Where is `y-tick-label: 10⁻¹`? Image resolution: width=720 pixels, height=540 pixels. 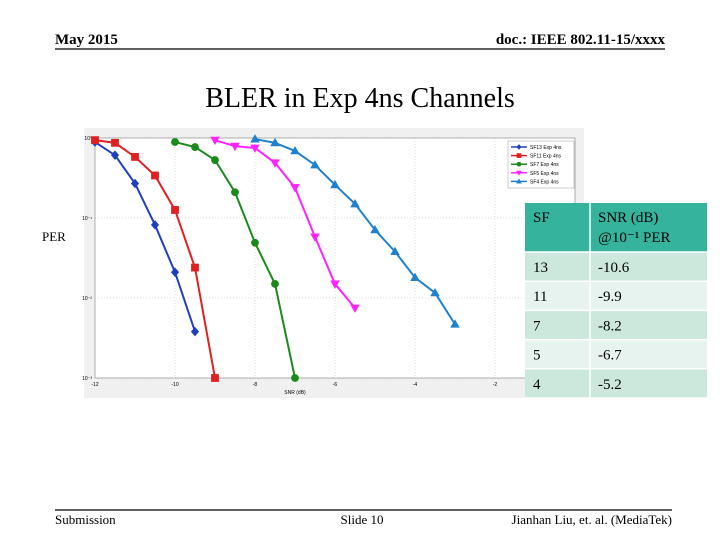
y-tick-label: 10⁻¹ is located at coordinates (87, 219).